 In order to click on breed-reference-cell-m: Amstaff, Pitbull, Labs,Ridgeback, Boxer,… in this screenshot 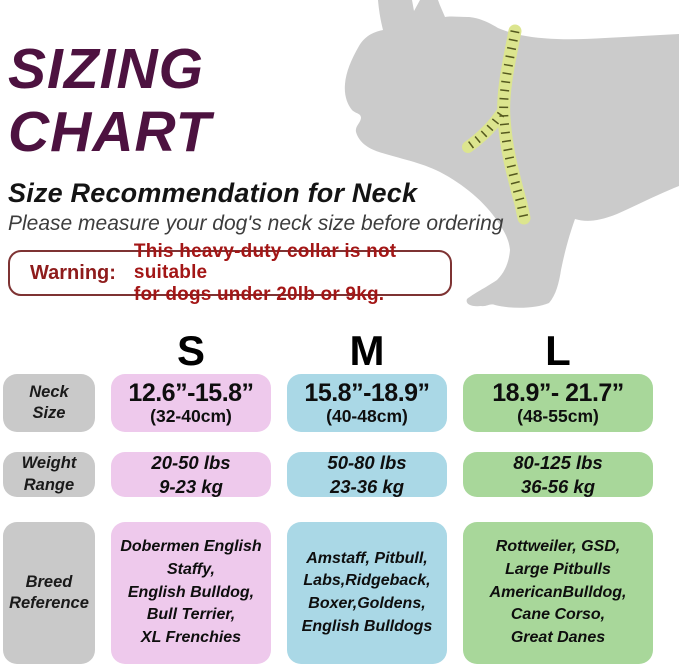, I will do `click(367, 593)`.